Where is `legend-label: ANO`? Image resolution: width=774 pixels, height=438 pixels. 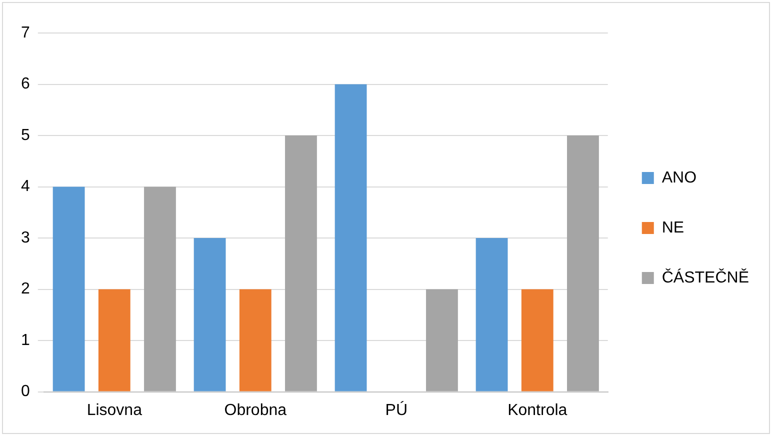 legend-label: ANO is located at coordinates (679, 177).